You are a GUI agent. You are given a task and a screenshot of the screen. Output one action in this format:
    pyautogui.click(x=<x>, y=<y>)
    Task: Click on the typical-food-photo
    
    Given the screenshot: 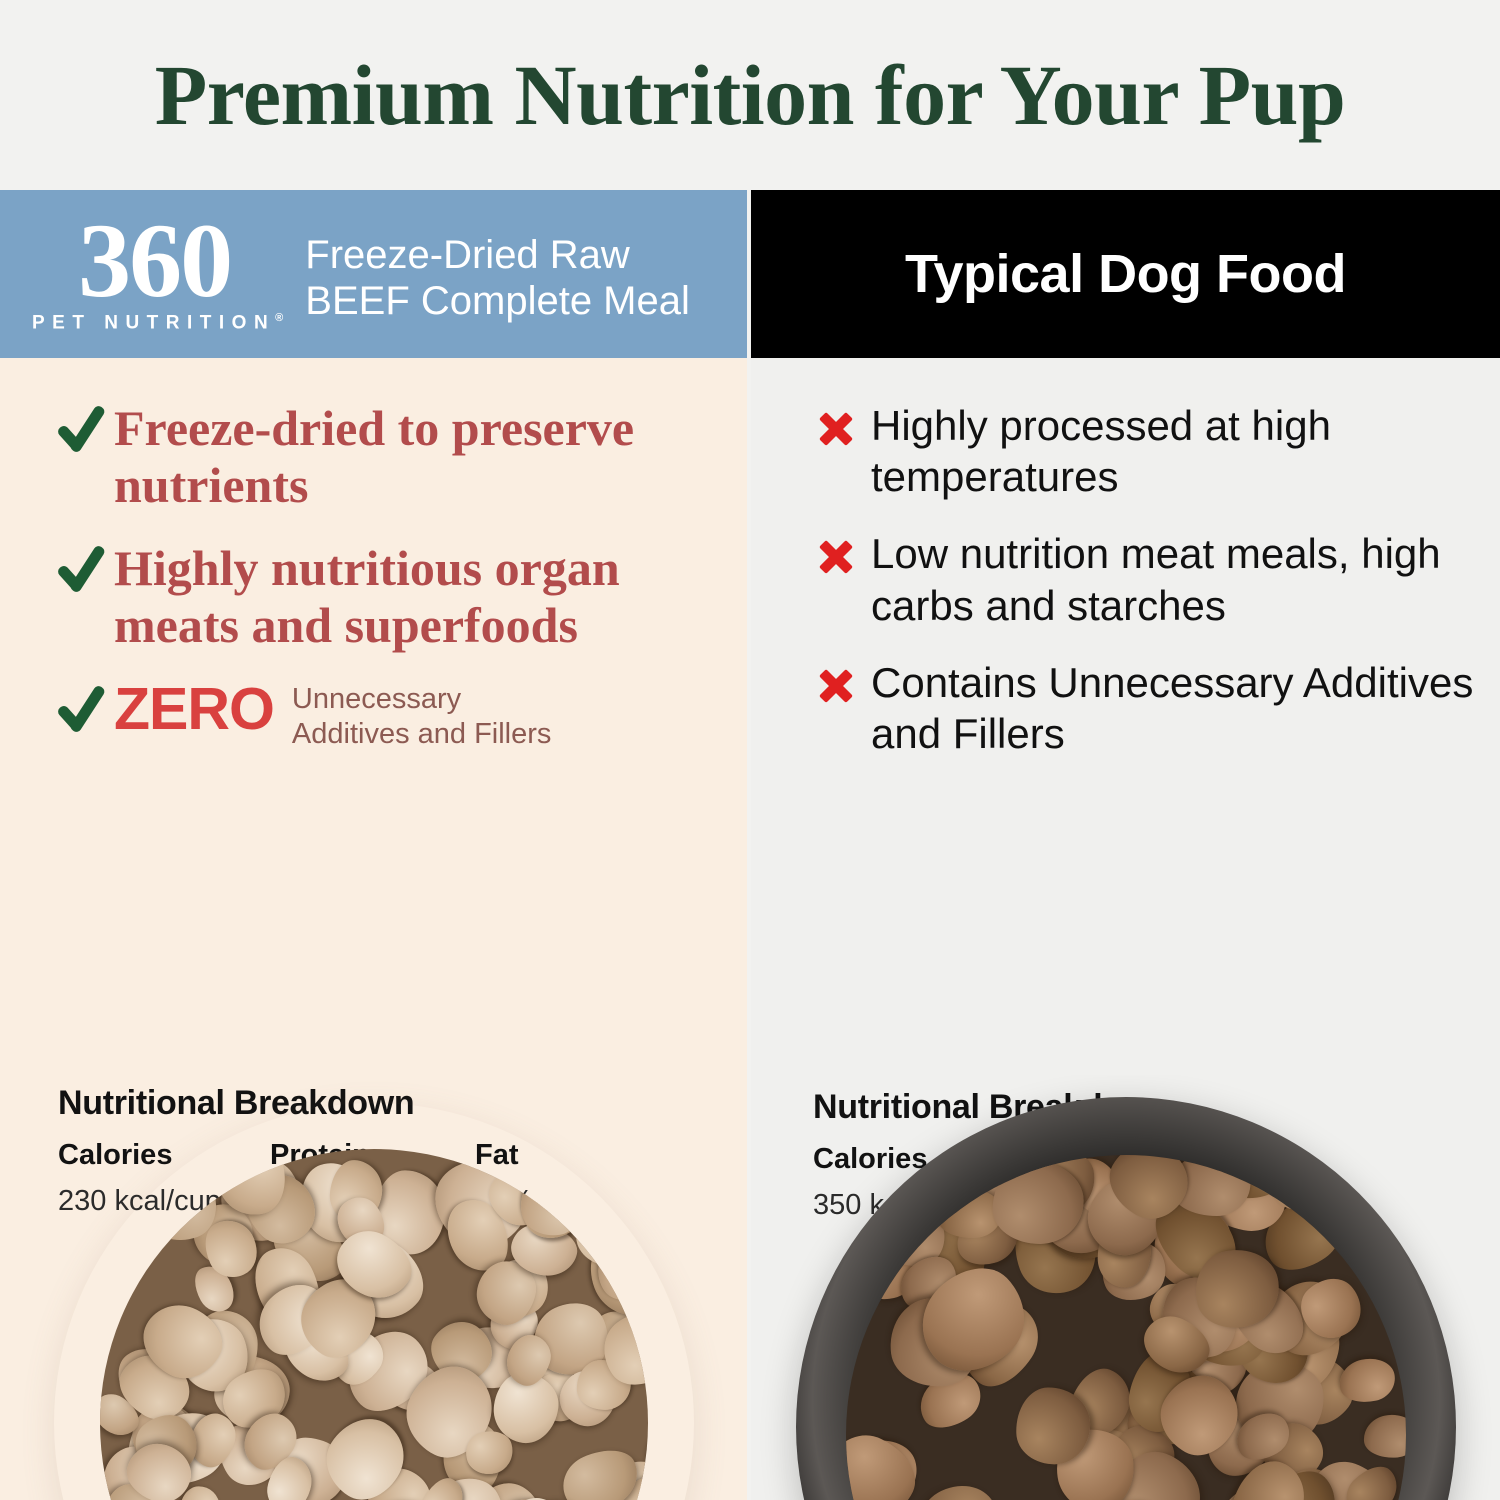 What is the action you would take?
    pyautogui.click(x=1125, y=1287)
    